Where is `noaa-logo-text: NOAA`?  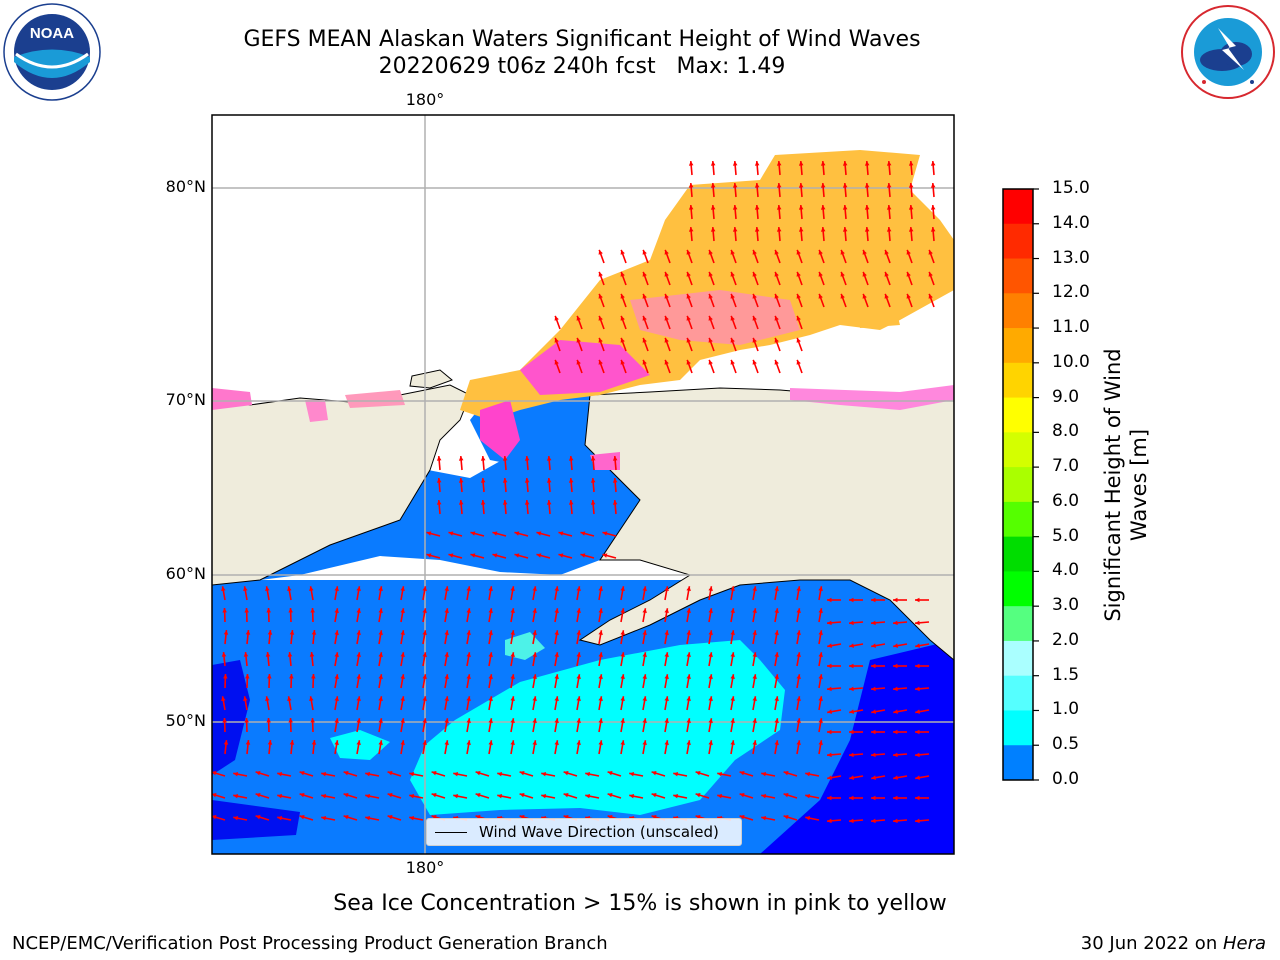 noaa-logo-text: NOAA is located at coordinates (52, 33).